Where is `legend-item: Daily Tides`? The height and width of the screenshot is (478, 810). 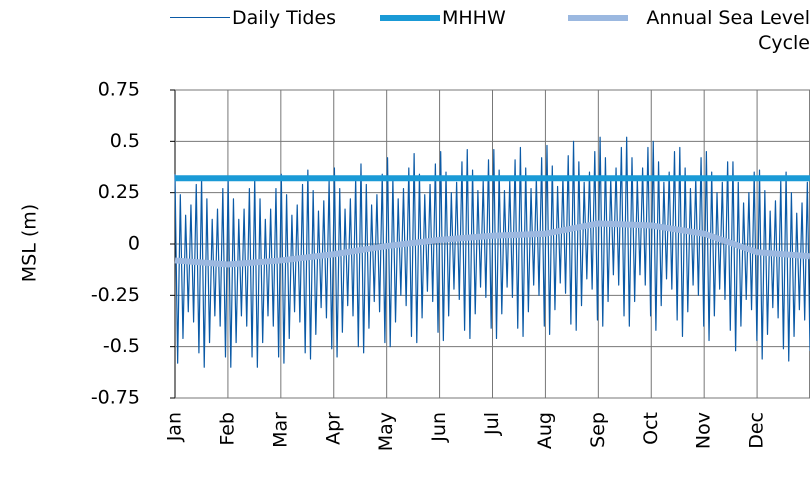
legend-item: Daily Tides is located at coordinates (253, 18).